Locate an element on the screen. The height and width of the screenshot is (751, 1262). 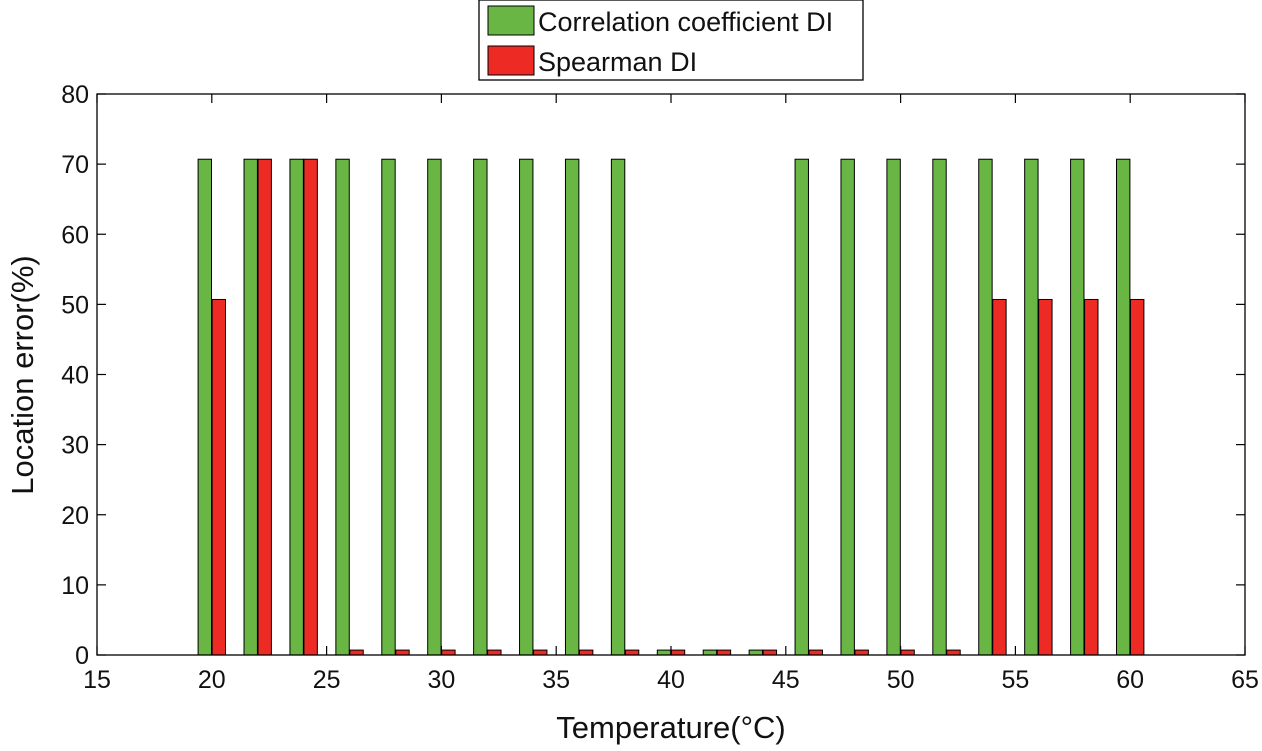
y-tick-label-70: 70 is located at coordinates (75, 165).